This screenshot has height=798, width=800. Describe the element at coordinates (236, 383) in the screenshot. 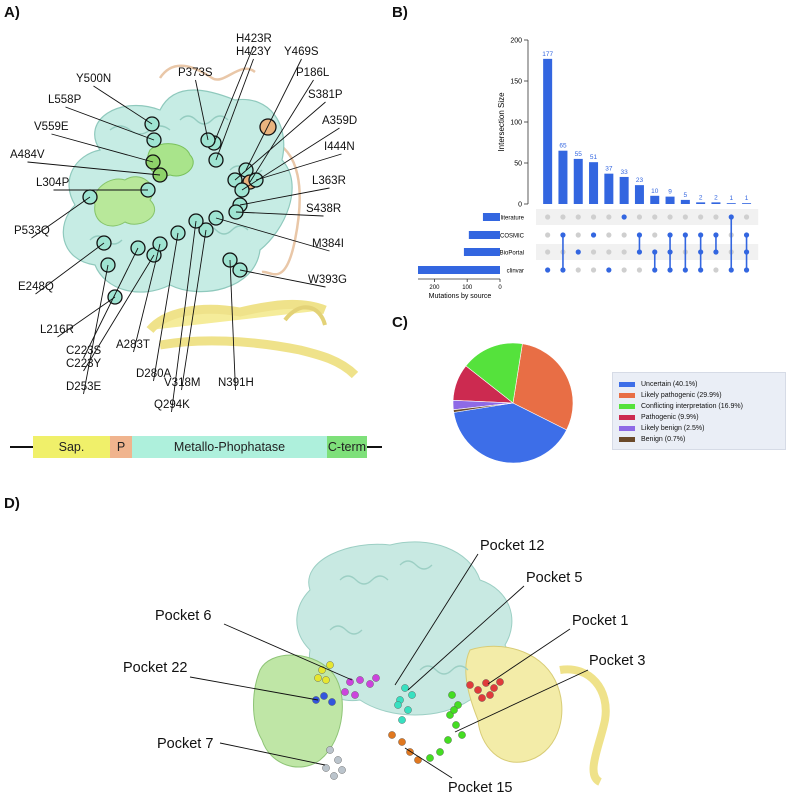

I see `mutation-label: N391H` at that location.